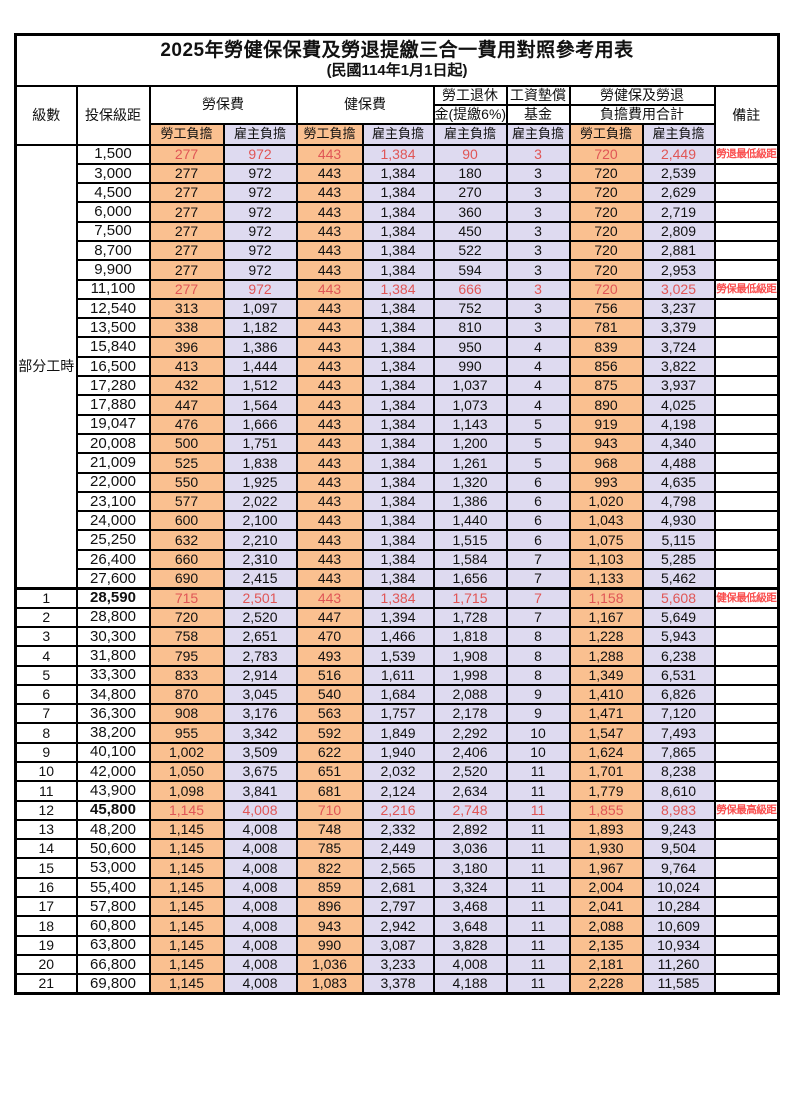 This screenshot has height=1120, width=791. I want to click on bracket-cell: 45,800, so click(113, 810).